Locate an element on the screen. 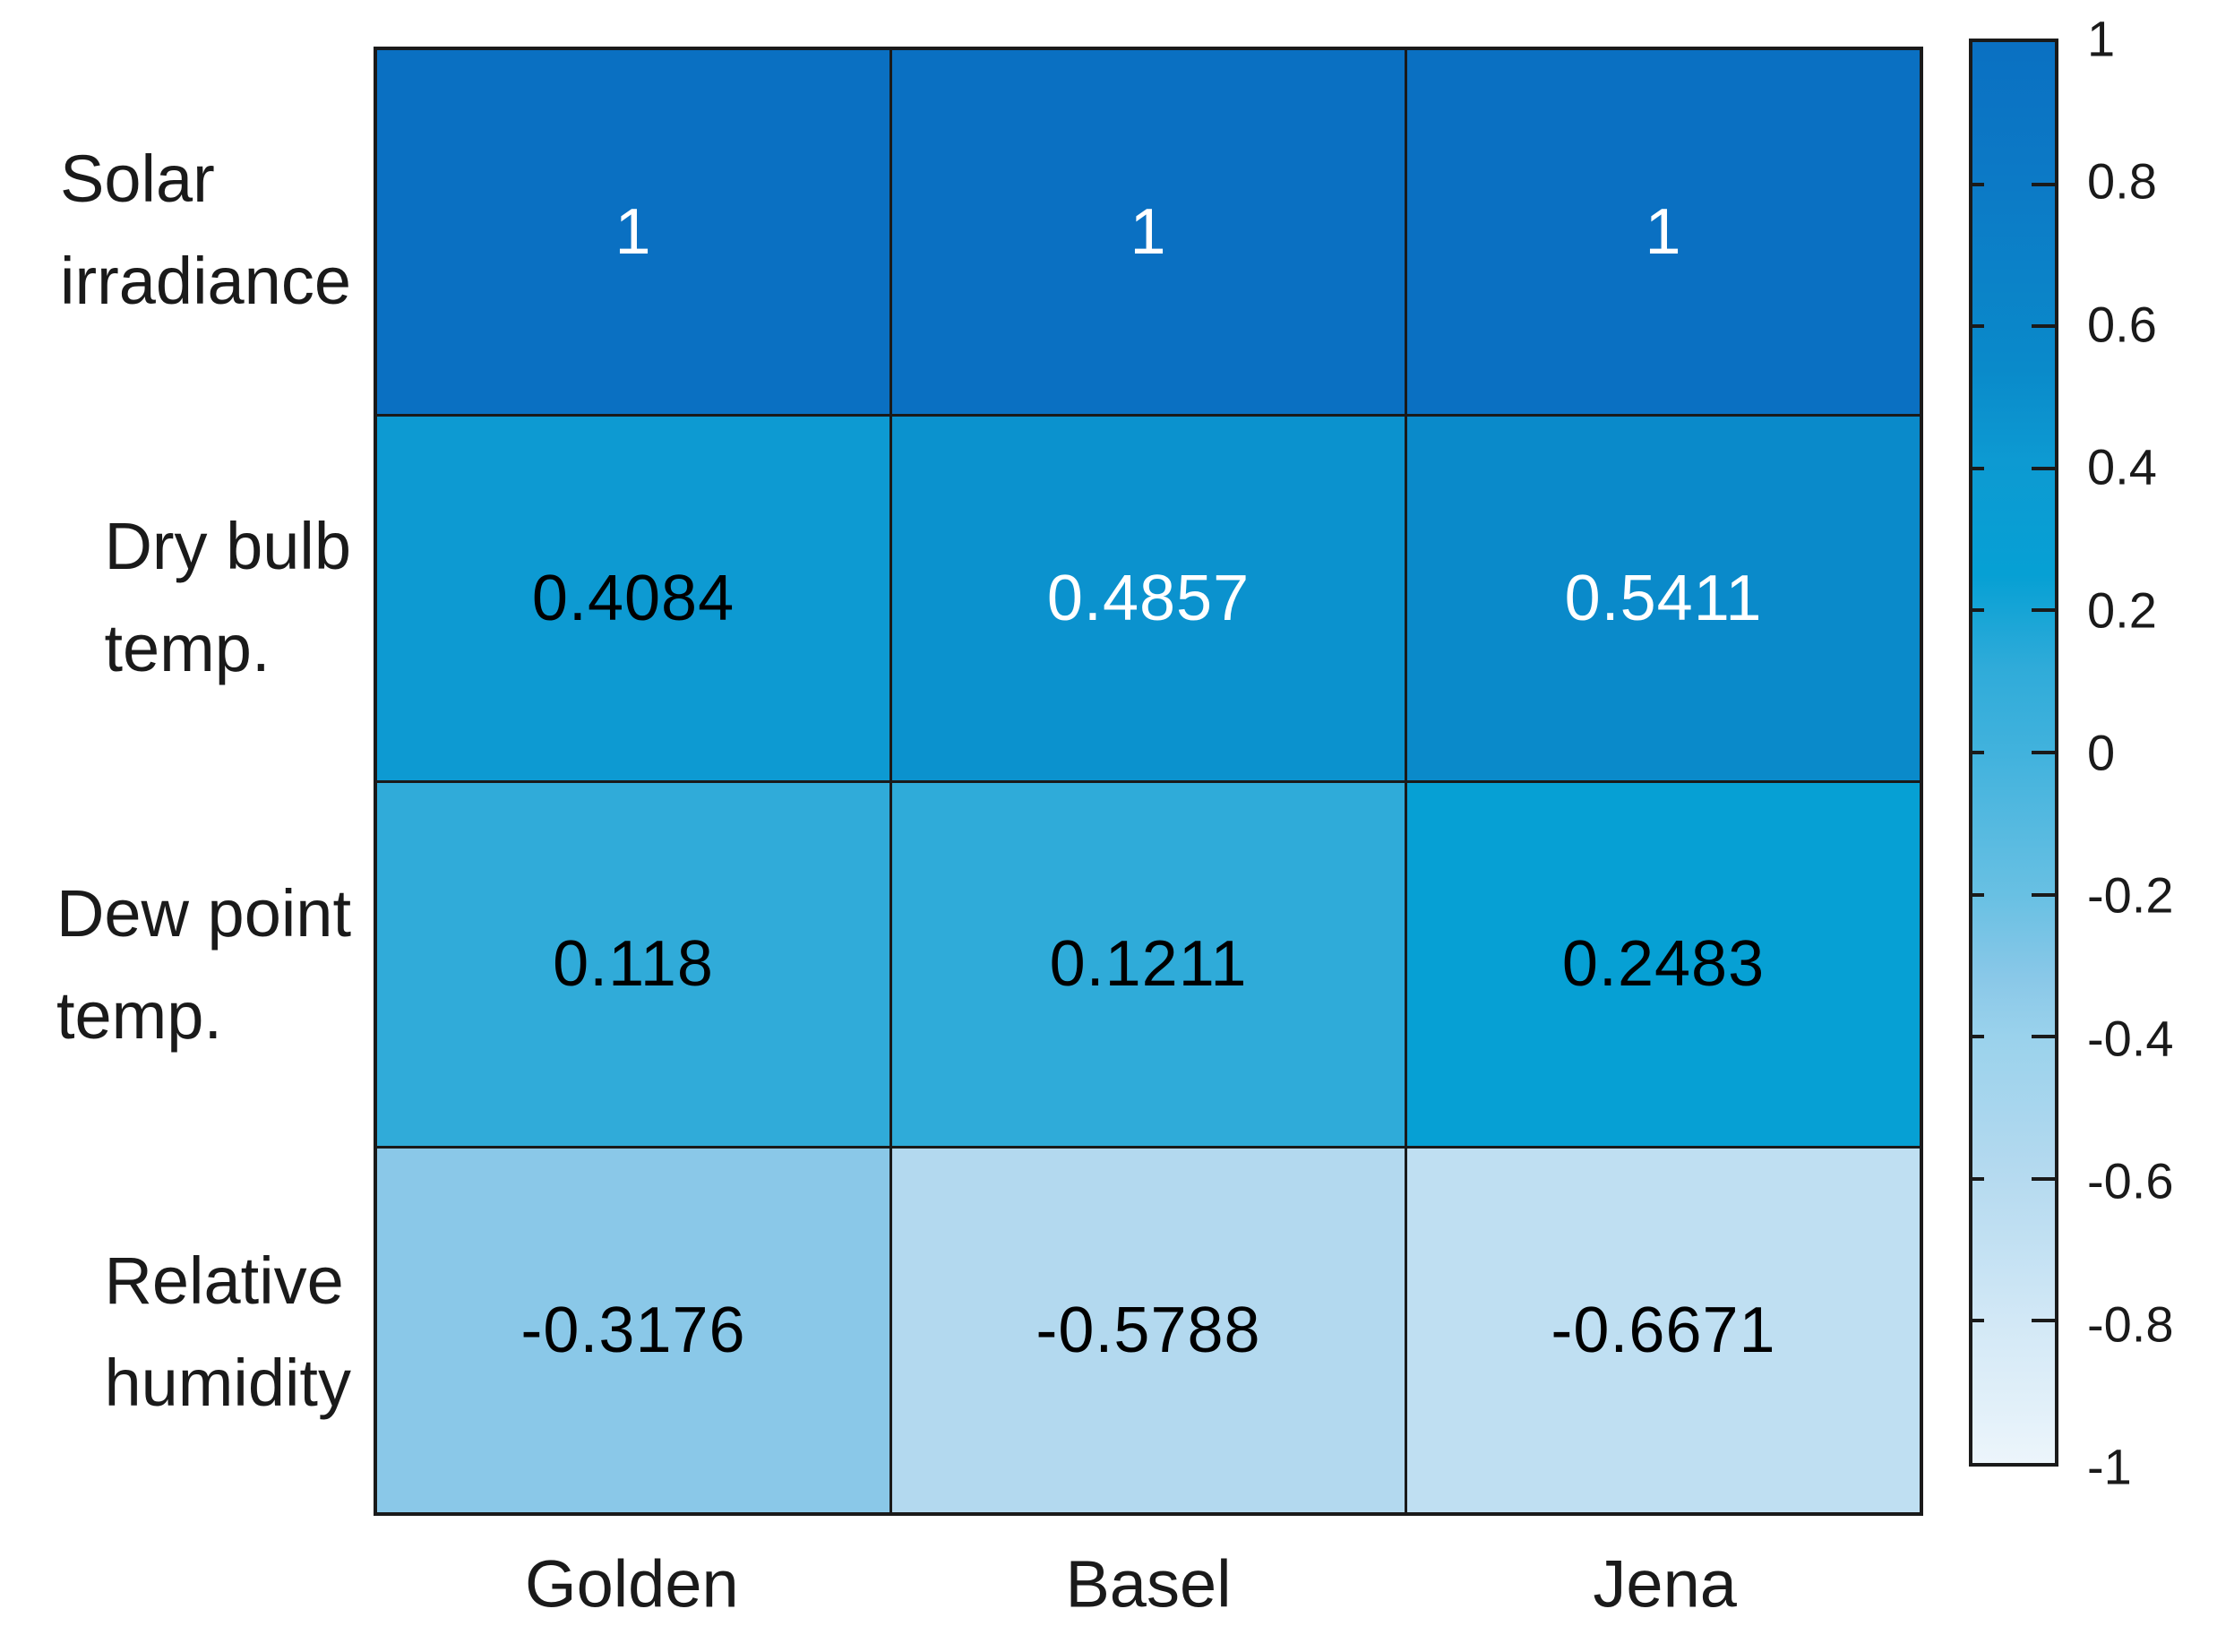 The width and height of the screenshot is (2217, 1652). column-label: Golden is located at coordinates (632, 1584).